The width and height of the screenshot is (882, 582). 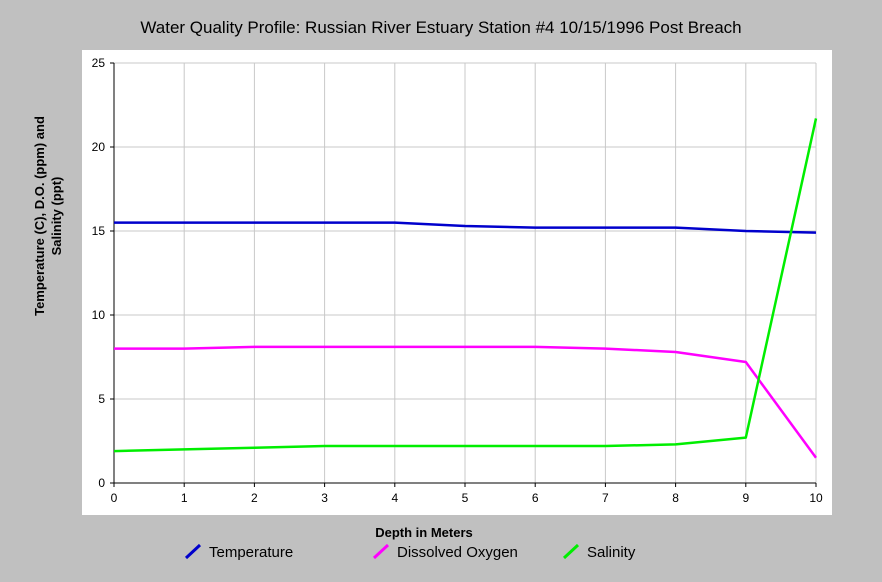 What do you see at coordinates (611, 552) in the screenshot?
I see `legend-label-salinity: Salinity` at bounding box center [611, 552].